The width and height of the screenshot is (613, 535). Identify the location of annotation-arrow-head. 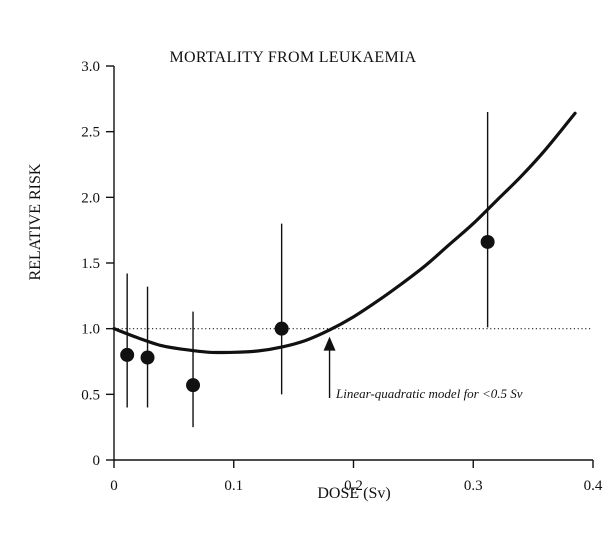
(329, 343).